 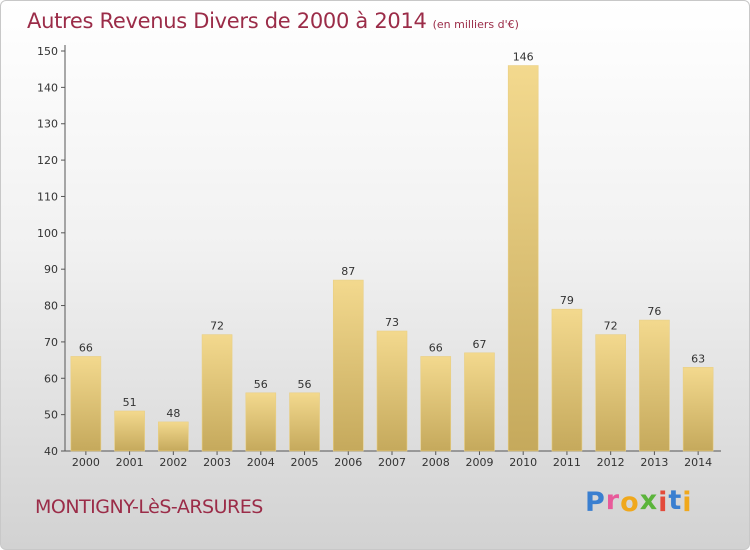 What do you see at coordinates (217, 326) in the screenshot?
I see `data-label-2003: 72` at bounding box center [217, 326].